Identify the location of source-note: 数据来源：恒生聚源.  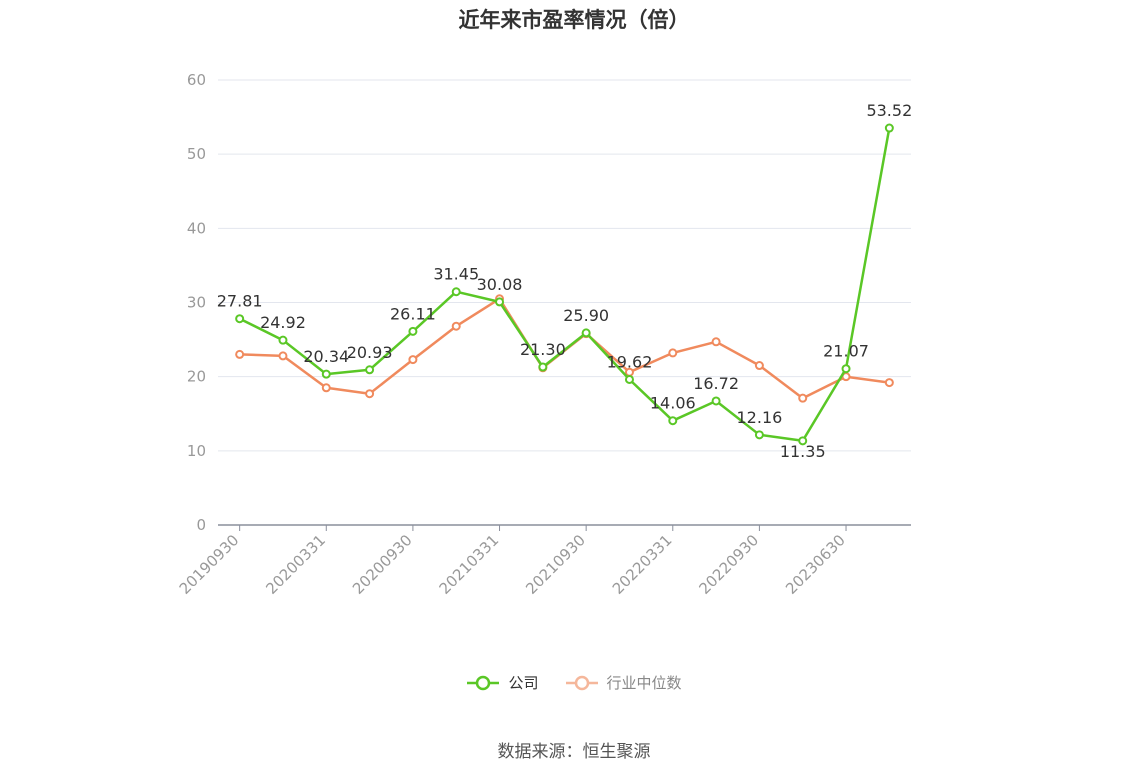
(574, 752).